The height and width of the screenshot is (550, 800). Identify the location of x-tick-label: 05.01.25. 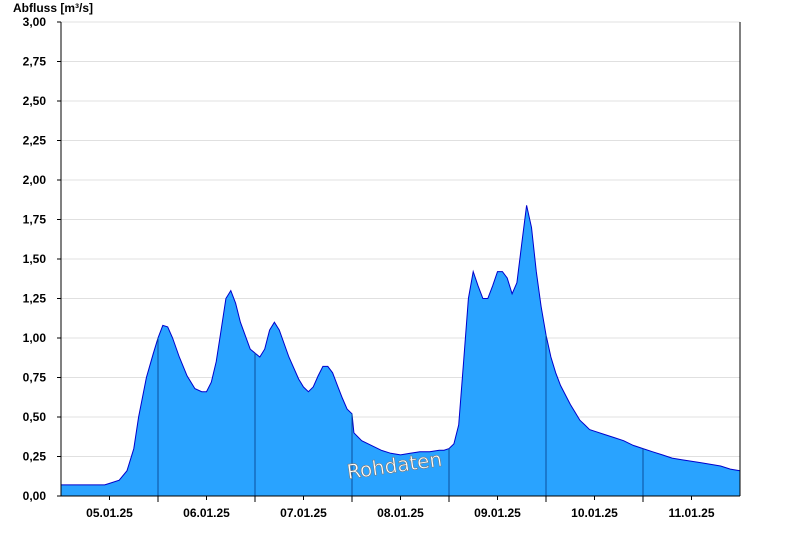
(109, 513).